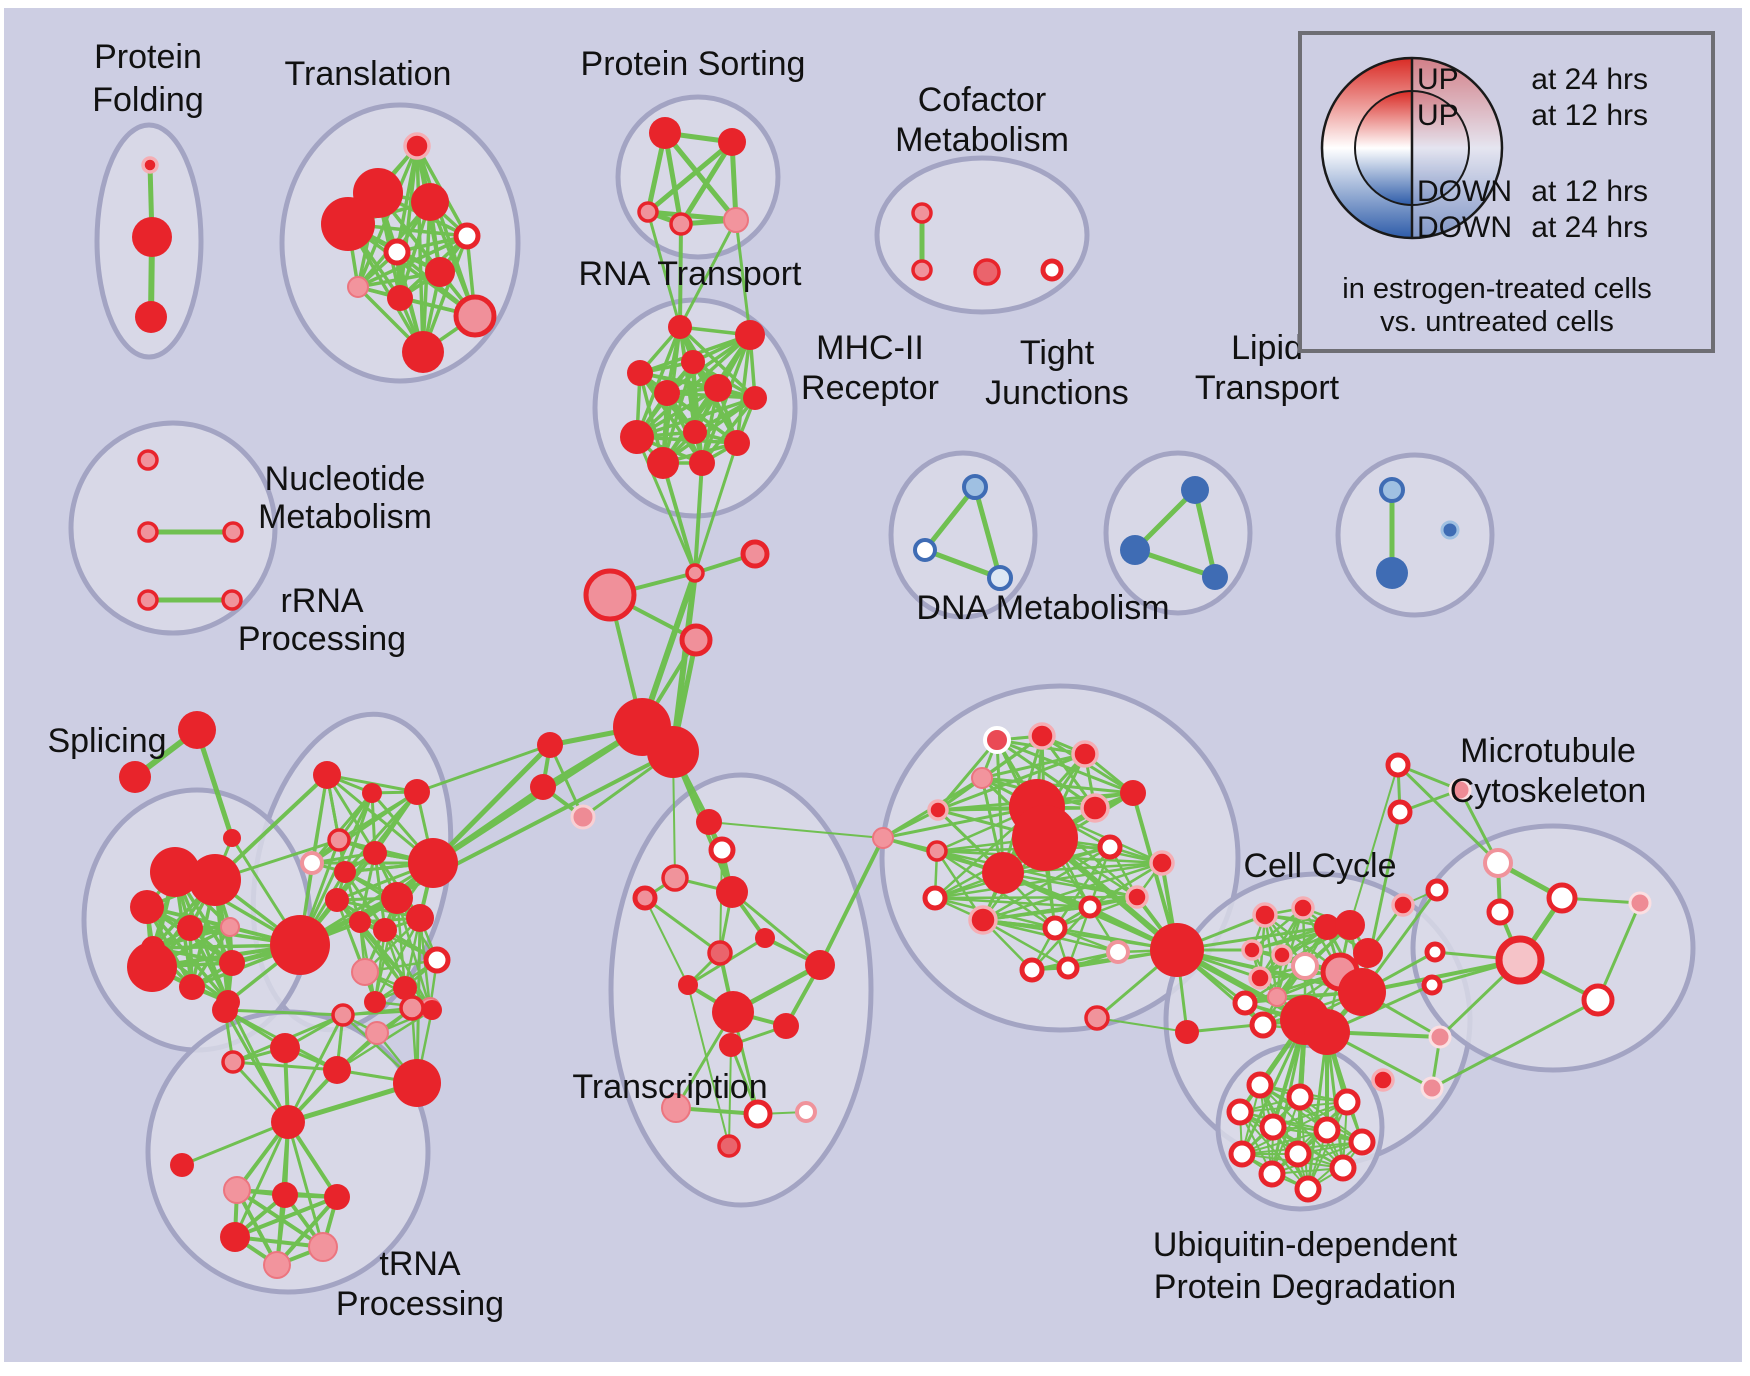 The height and width of the screenshot is (1376, 1750). Describe the element at coordinates (321, 601) in the screenshot. I see `cluster-label-rrna-processing: rRNA` at that location.